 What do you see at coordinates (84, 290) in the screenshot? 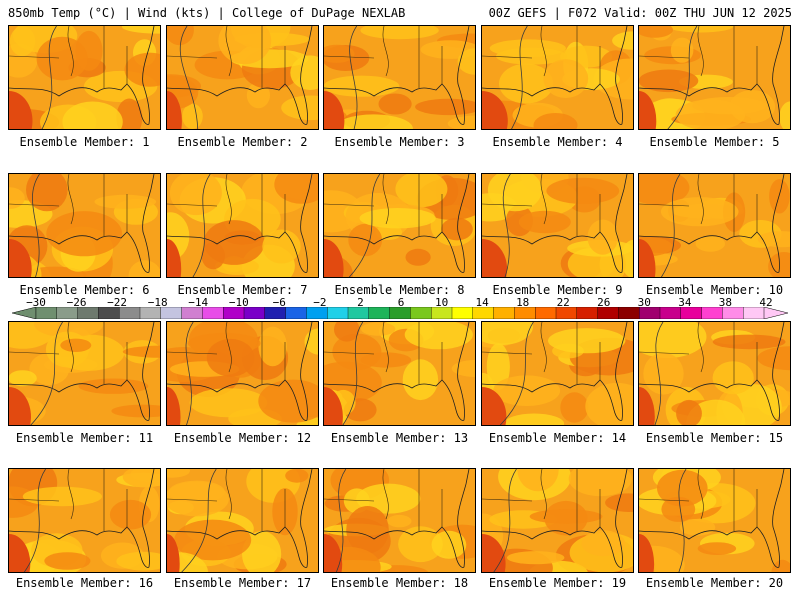
I see `ensemble-member-label: Ensemble Member: 6` at bounding box center [84, 290].